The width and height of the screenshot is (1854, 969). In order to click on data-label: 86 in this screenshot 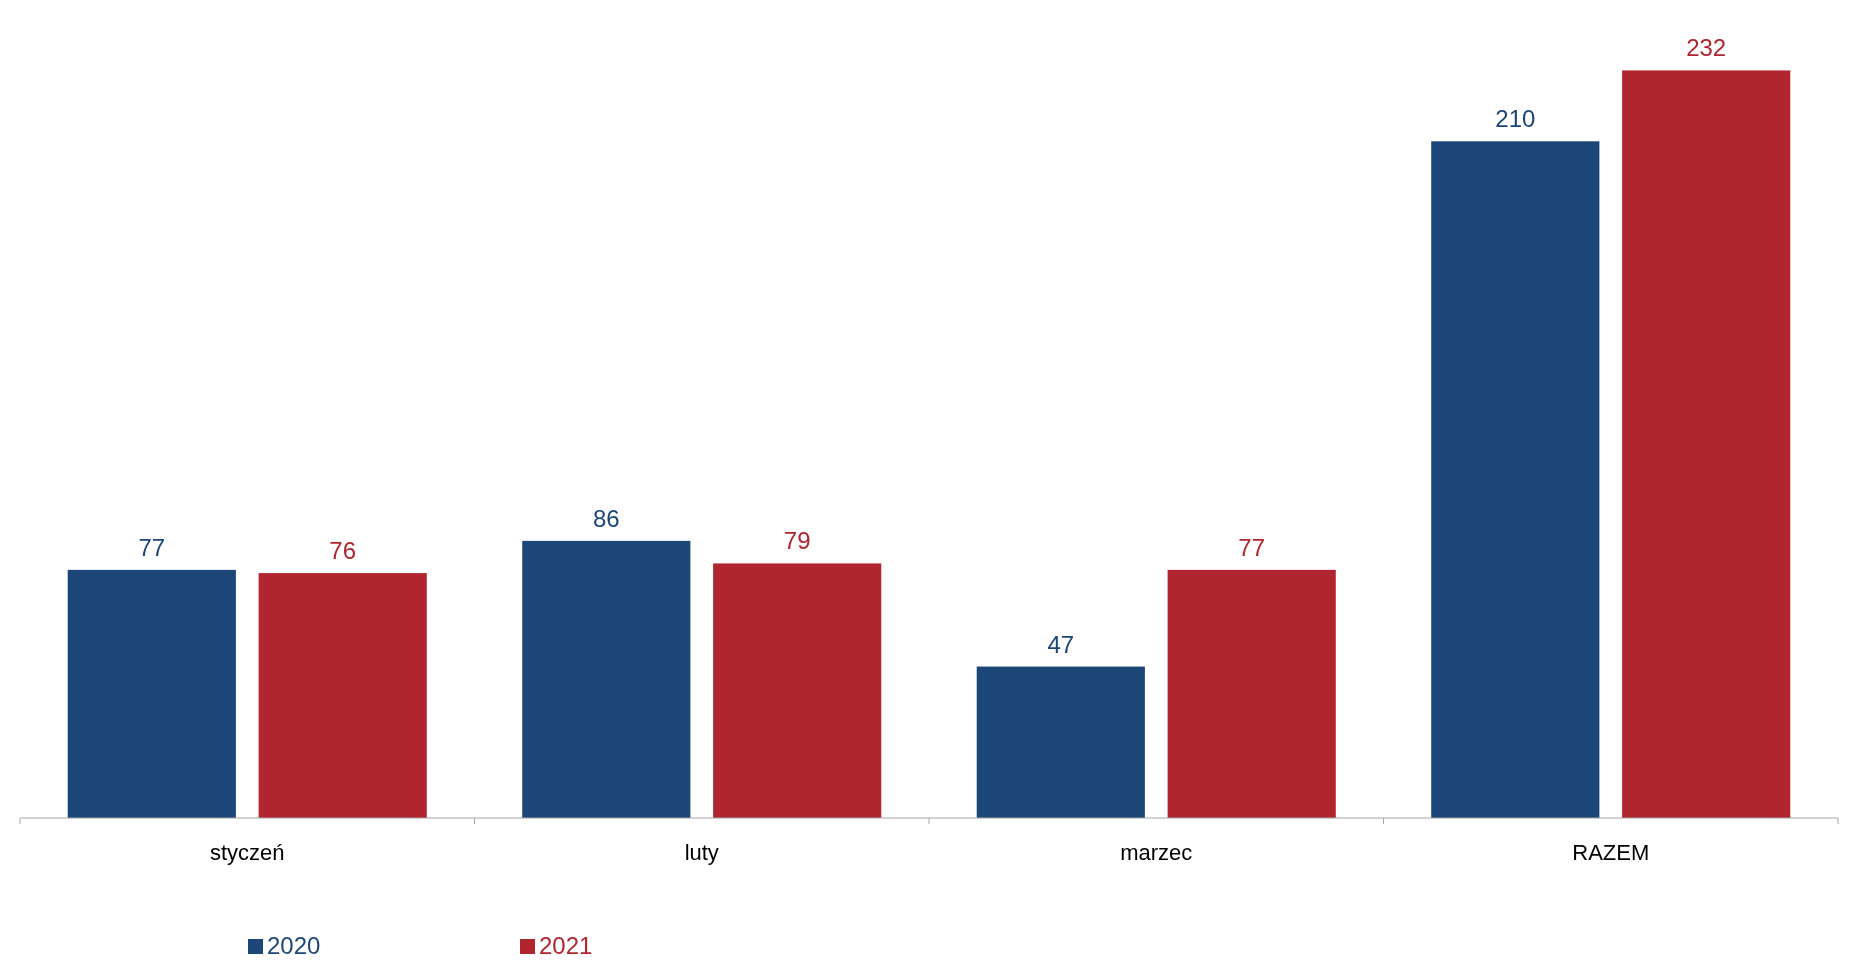, I will do `click(606, 518)`.